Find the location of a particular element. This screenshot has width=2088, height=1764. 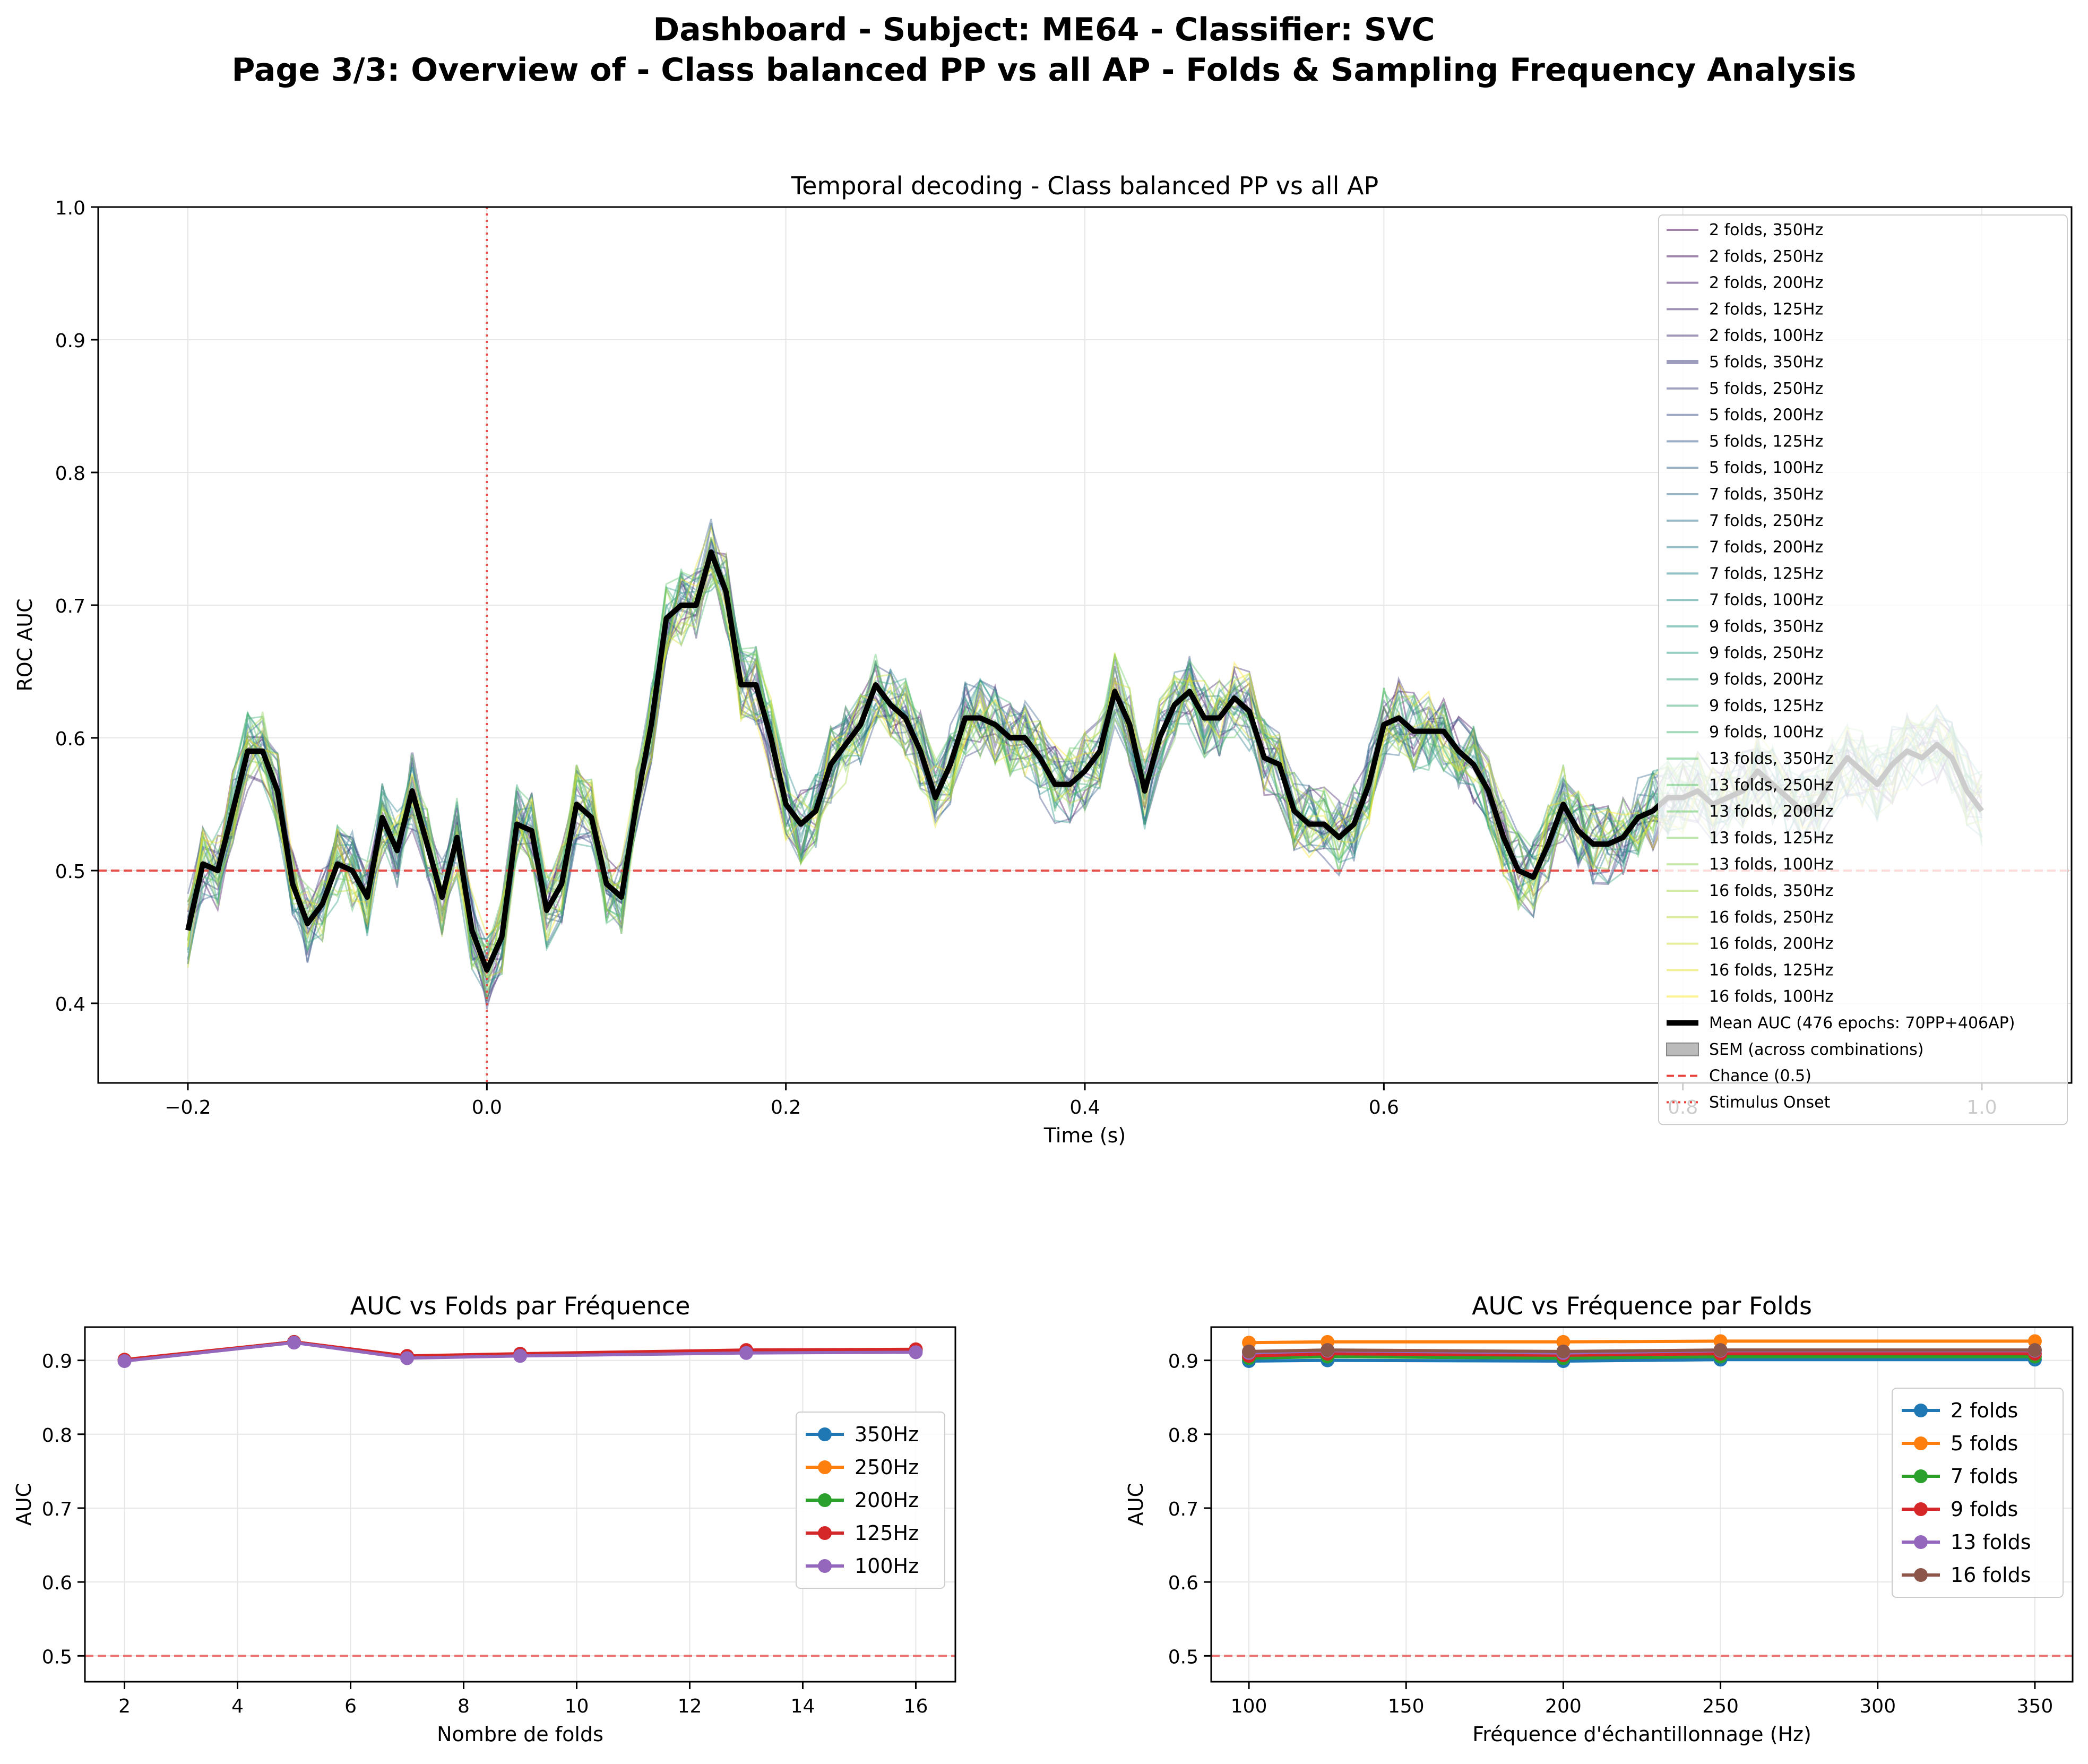

legend-label: 16 folds, 350Hz is located at coordinates (1771, 891).